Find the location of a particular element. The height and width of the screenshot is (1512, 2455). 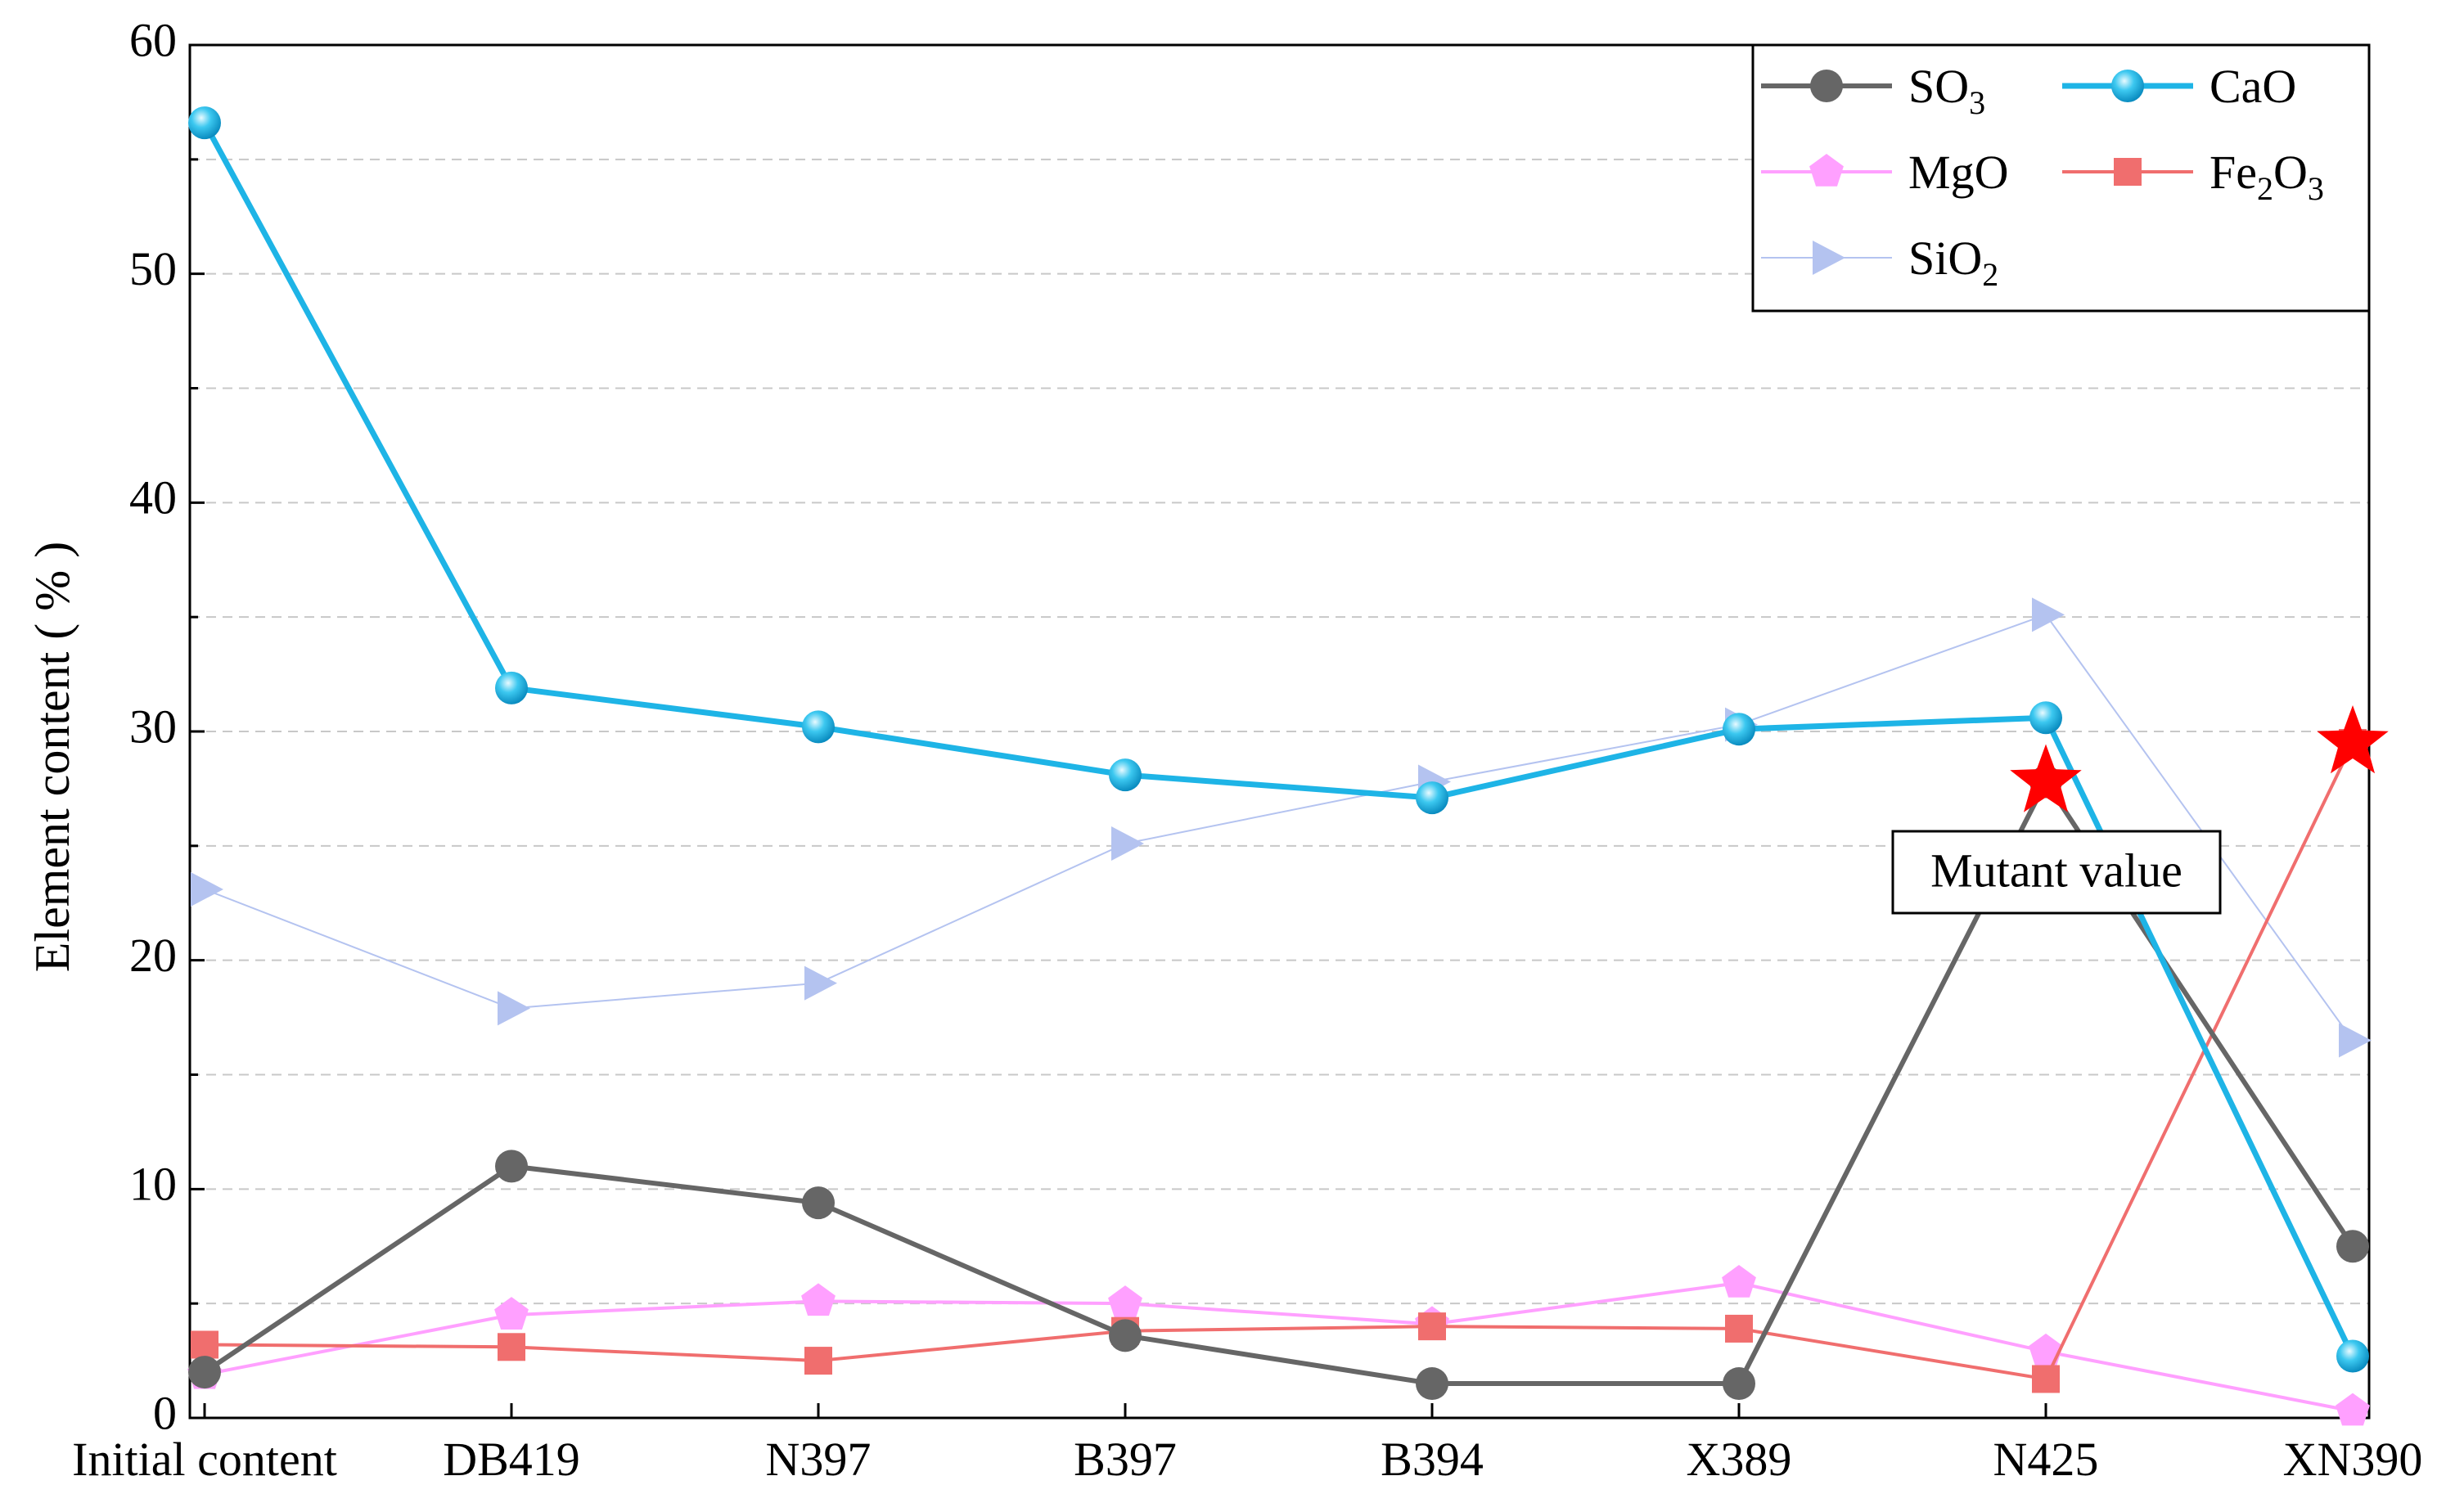

series-line-mgo is located at coordinates (1279, 1347).